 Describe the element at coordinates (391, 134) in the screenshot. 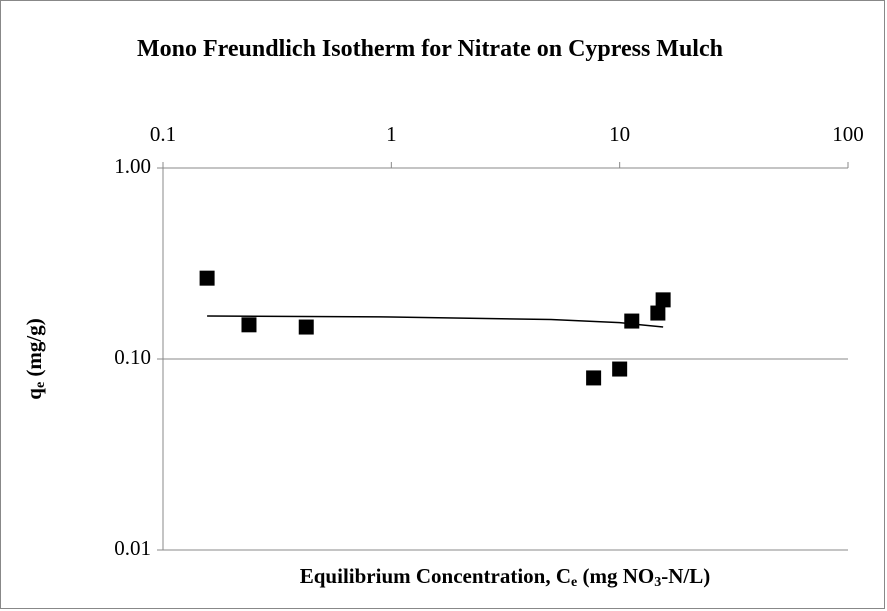

I see `x-tick-label: 1` at that location.